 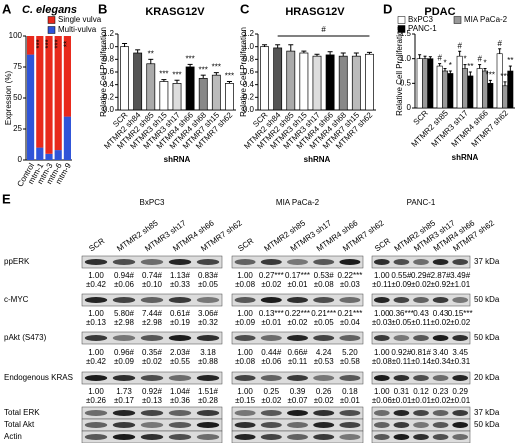 I want to click on quant-sd: ±1.01, so click(x=460, y=284).